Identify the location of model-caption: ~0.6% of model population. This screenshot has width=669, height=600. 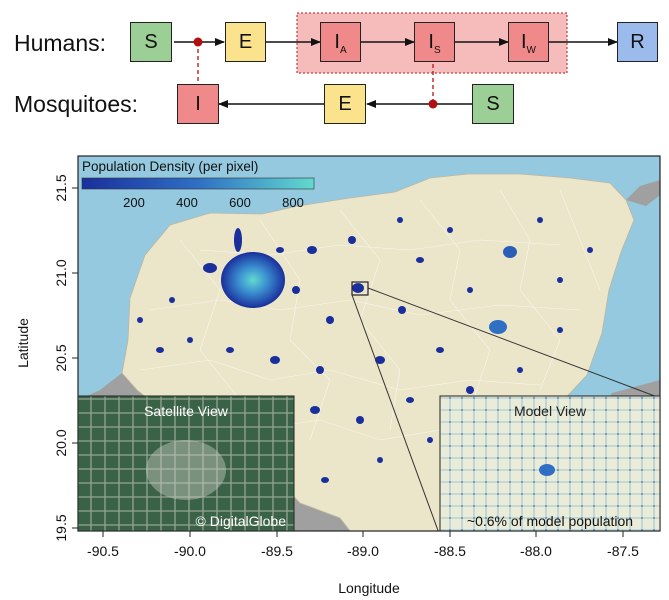
(550, 521).